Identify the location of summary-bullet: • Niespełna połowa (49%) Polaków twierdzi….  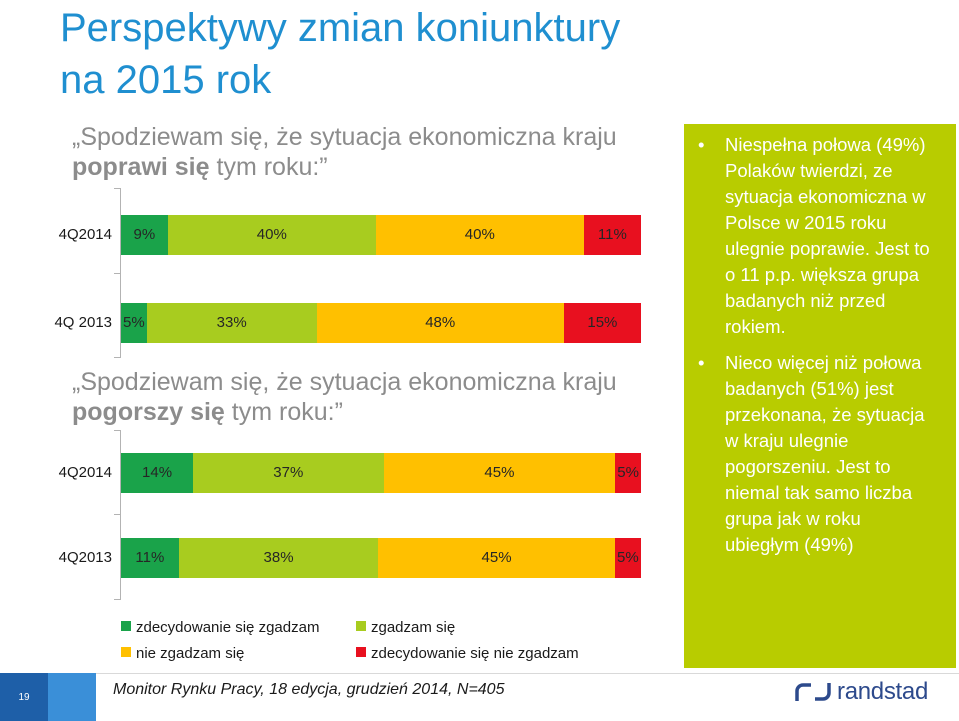
(809, 236).